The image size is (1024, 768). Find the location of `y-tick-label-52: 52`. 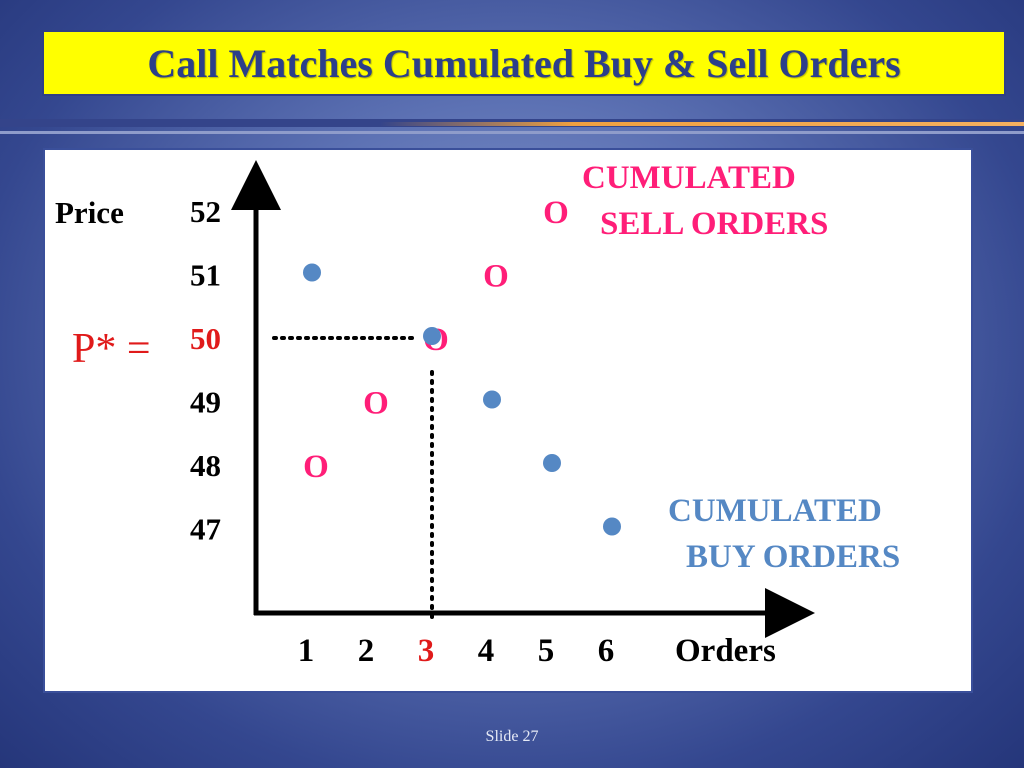

y-tick-label-52: 52 is located at coordinates (205, 211).